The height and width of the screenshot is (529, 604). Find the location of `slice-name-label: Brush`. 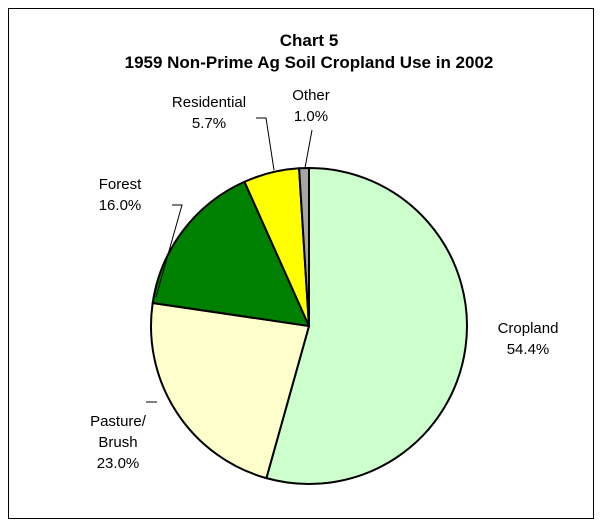

slice-name-label: Brush is located at coordinates (117, 442).